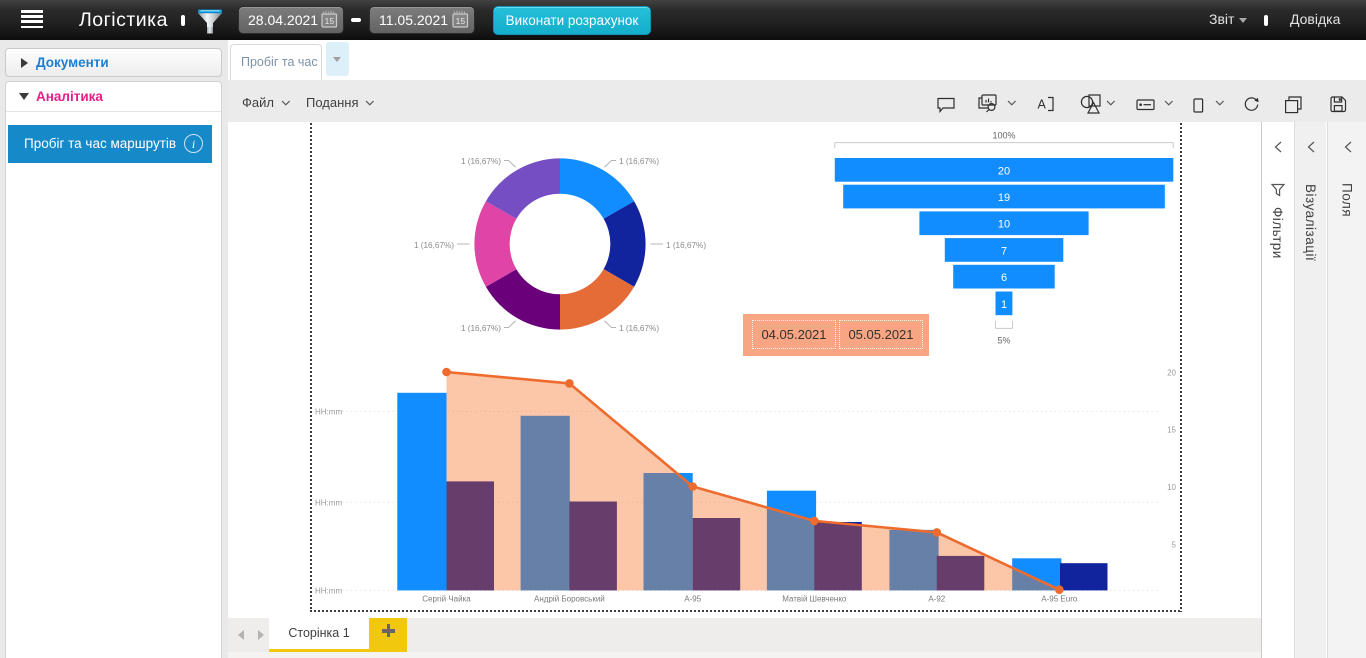 This screenshot has width=1366, height=658. I want to click on svg-text: 6, so click(1004, 278).